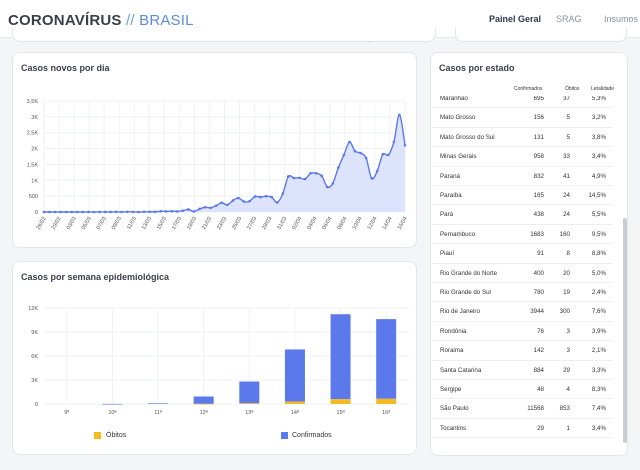 The height and width of the screenshot is (470, 640). I want to click on col-header-obitos: Óbitos, so click(572, 89).